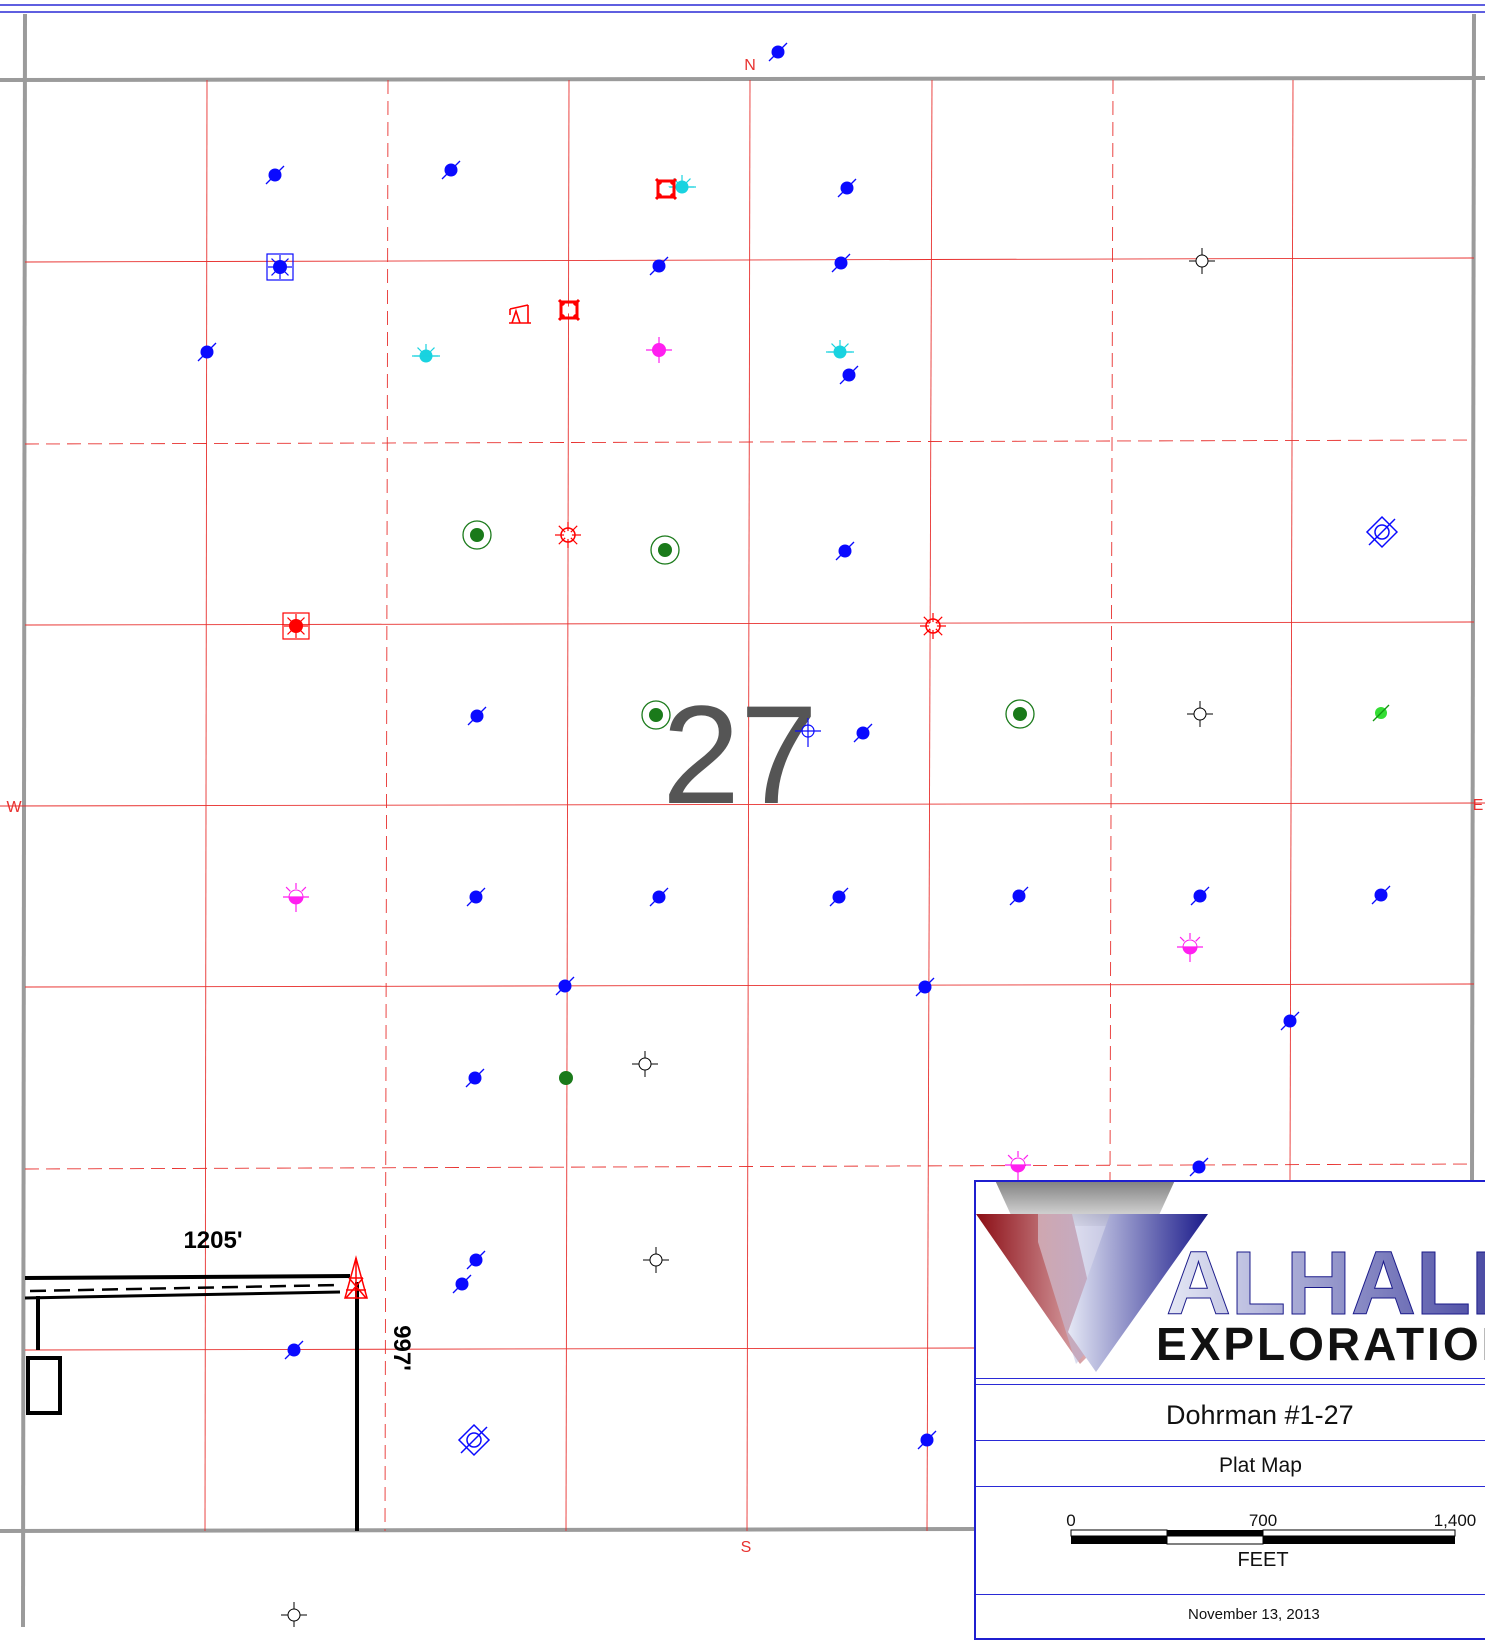  What do you see at coordinates (520, 314) in the screenshot?
I see `well-pumpjack-icon` at bounding box center [520, 314].